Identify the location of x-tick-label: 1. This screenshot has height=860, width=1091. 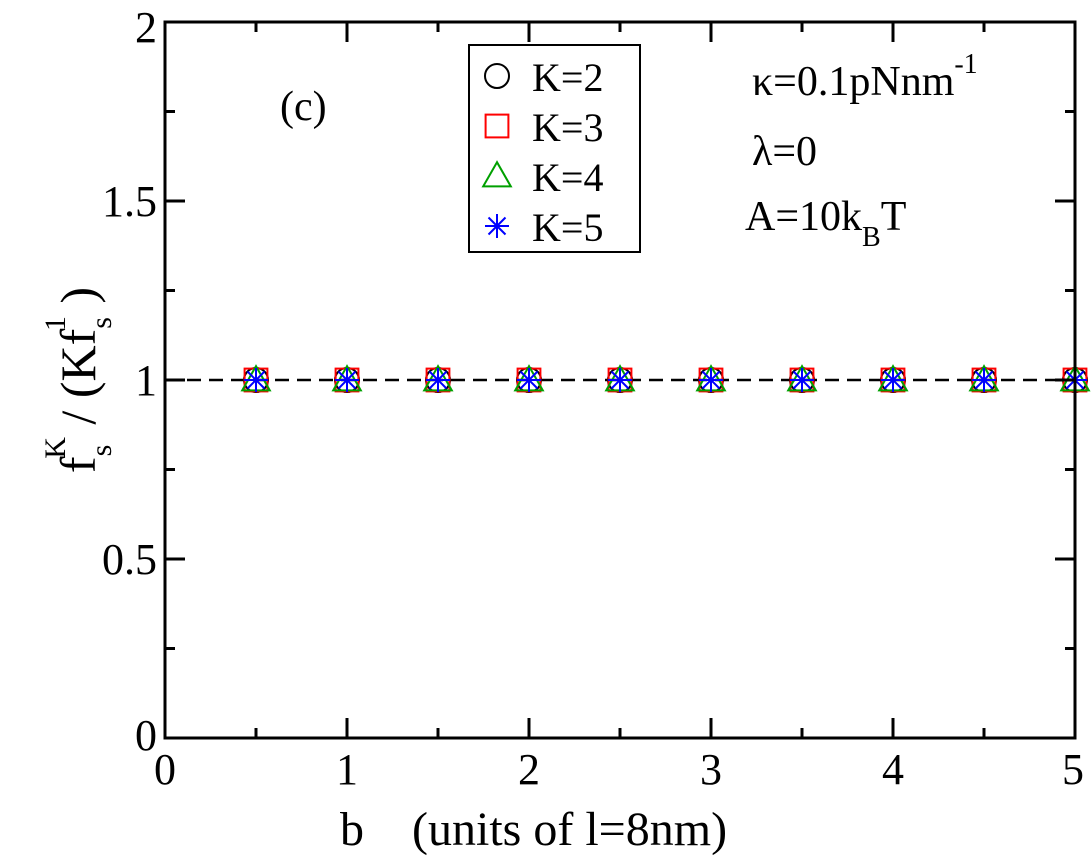
(347, 769).